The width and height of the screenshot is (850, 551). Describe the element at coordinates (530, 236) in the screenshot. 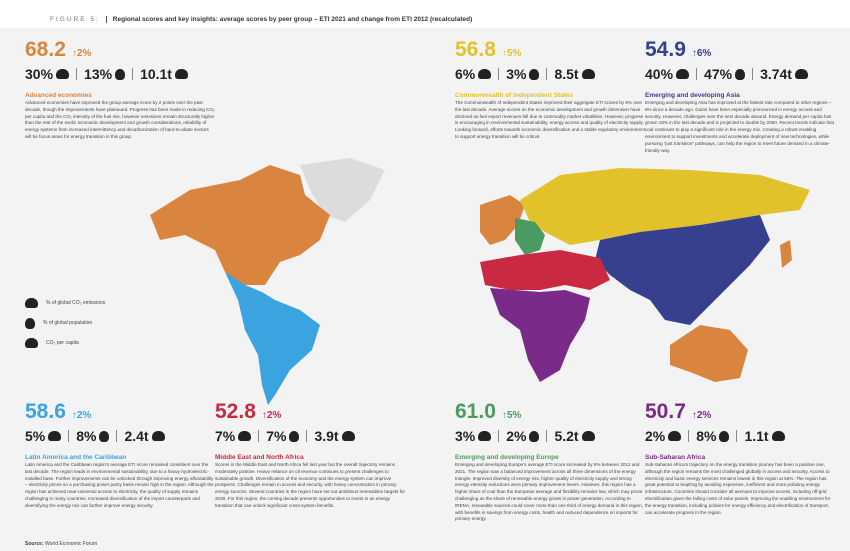

I see `region-europe` at that location.